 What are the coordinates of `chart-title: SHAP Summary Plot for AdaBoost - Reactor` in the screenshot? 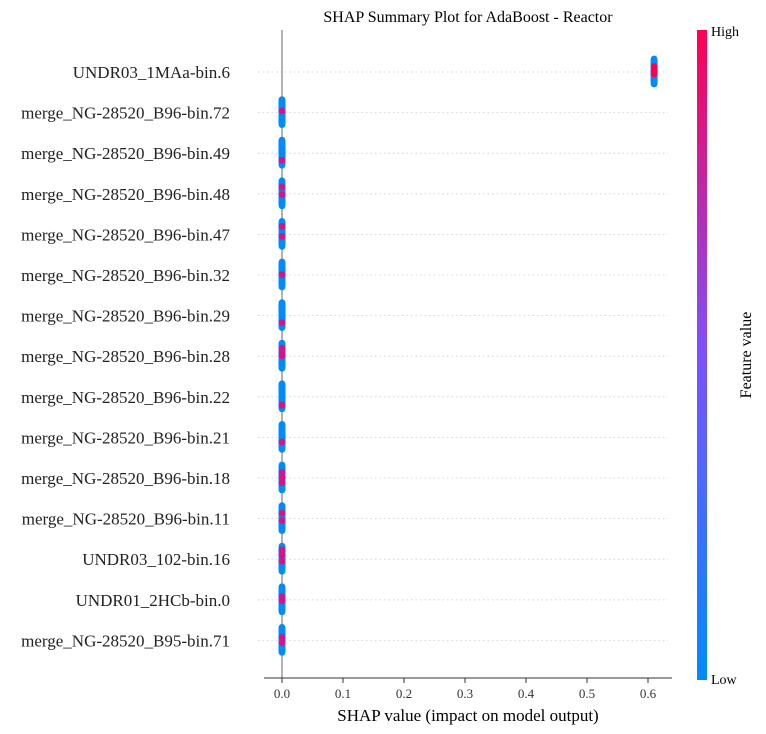 It's located at (468, 17).